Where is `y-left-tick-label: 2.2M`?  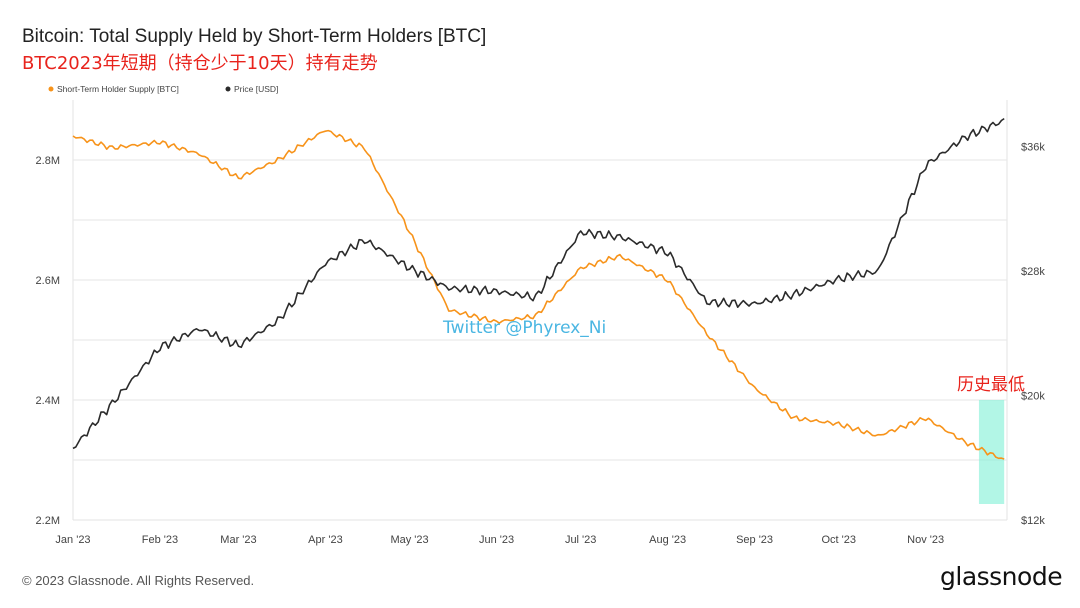 y-left-tick-label: 2.2M is located at coordinates (48, 521).